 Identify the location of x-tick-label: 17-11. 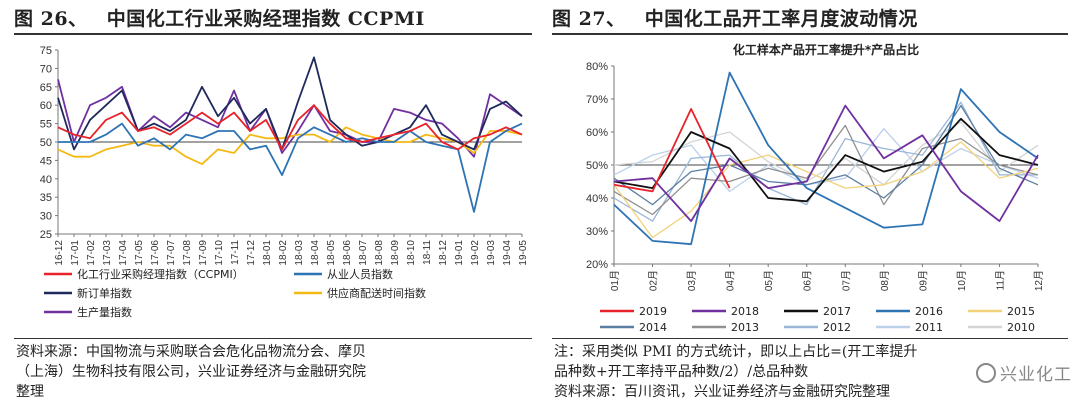
(235, 252).